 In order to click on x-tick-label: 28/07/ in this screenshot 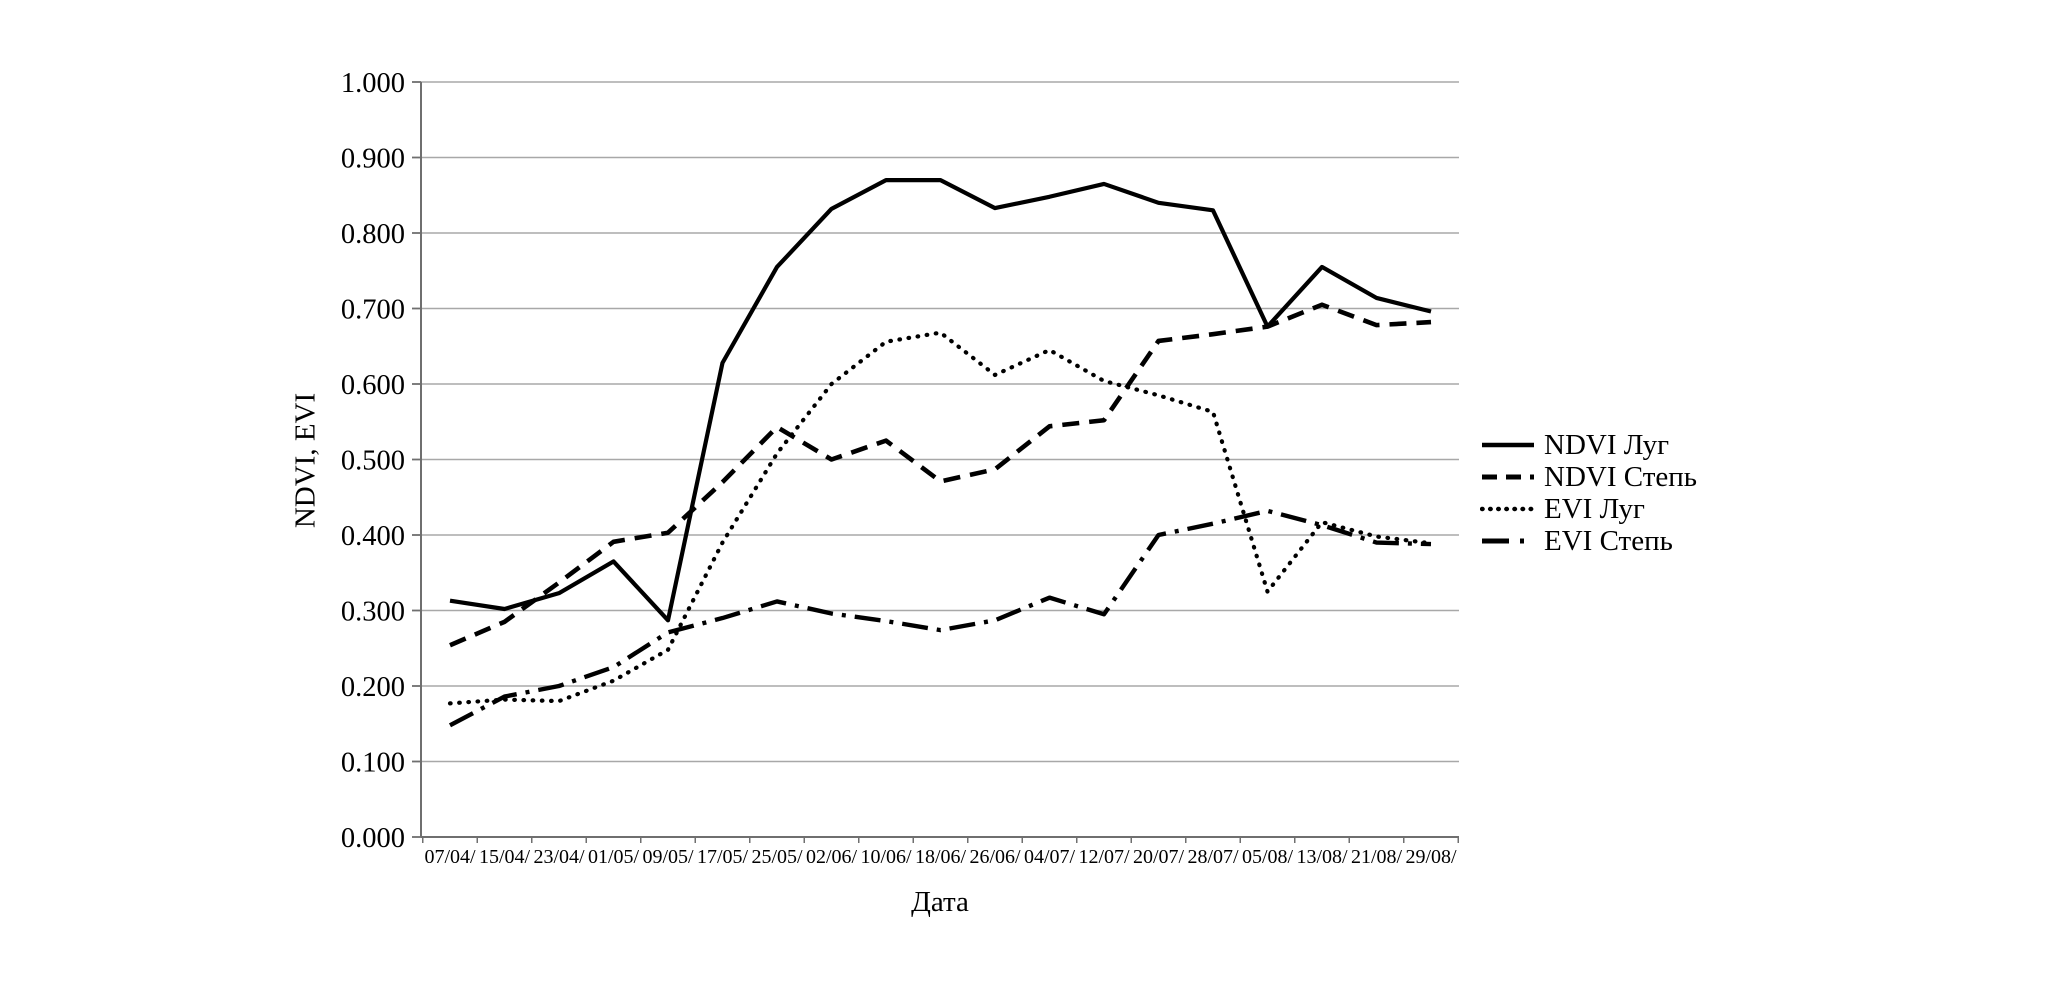, I will do `click(1213, 857)`.